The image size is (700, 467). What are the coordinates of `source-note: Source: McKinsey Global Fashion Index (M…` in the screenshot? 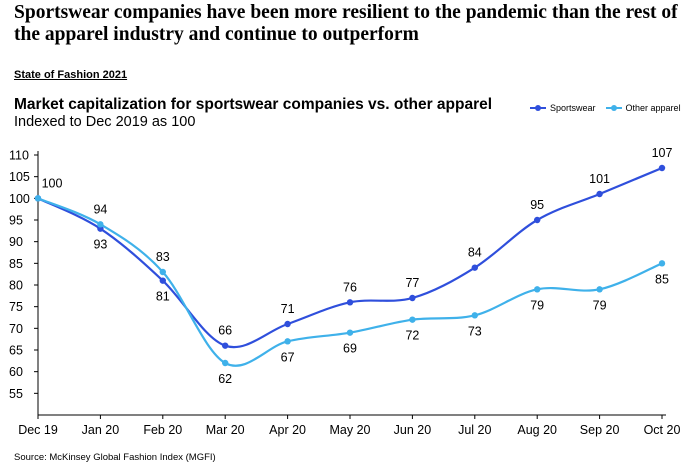 It's located at (115, 457).